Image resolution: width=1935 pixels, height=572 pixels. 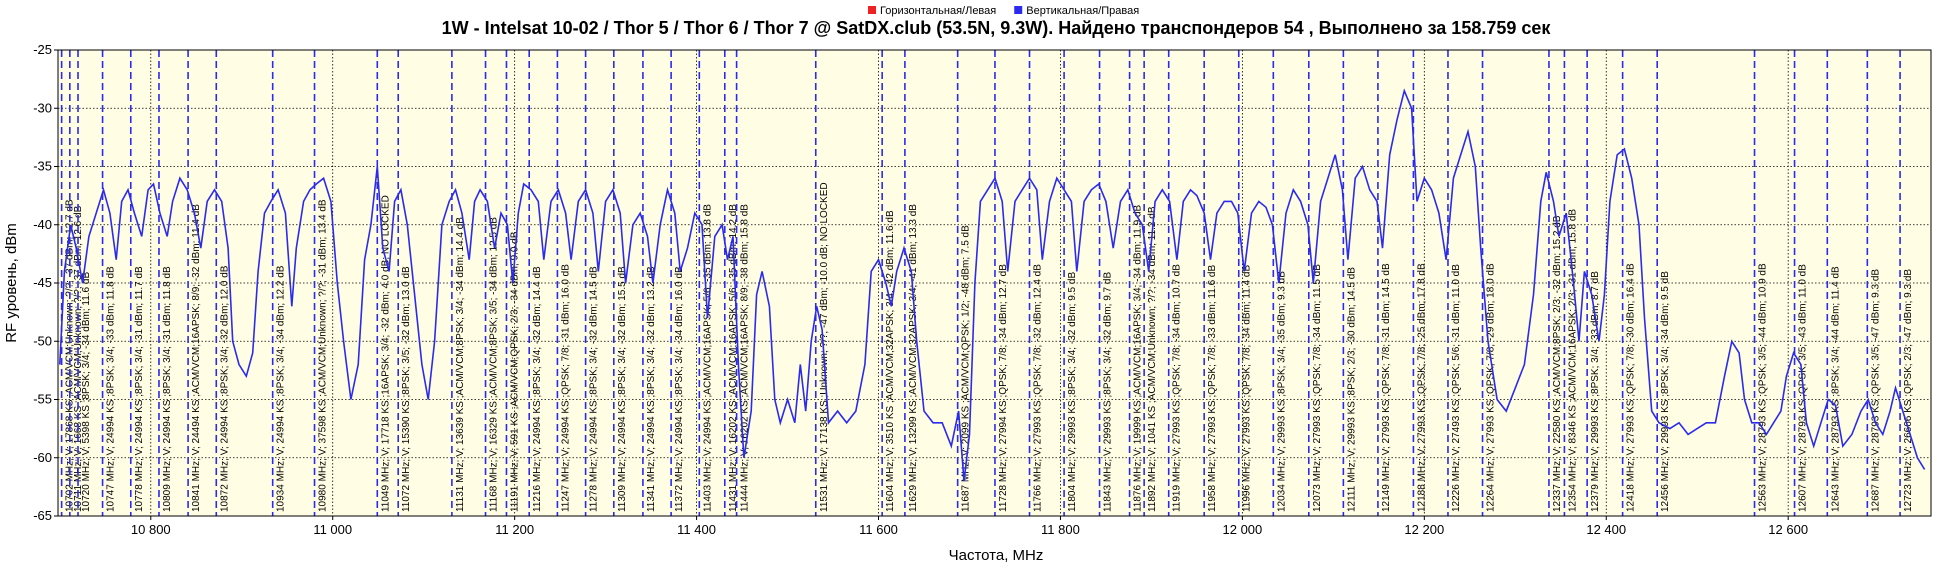 What do you see at coordinates (42, 107) in the screenshot?
I see `y-tick-label: -30` at bounding box center [42, 107].